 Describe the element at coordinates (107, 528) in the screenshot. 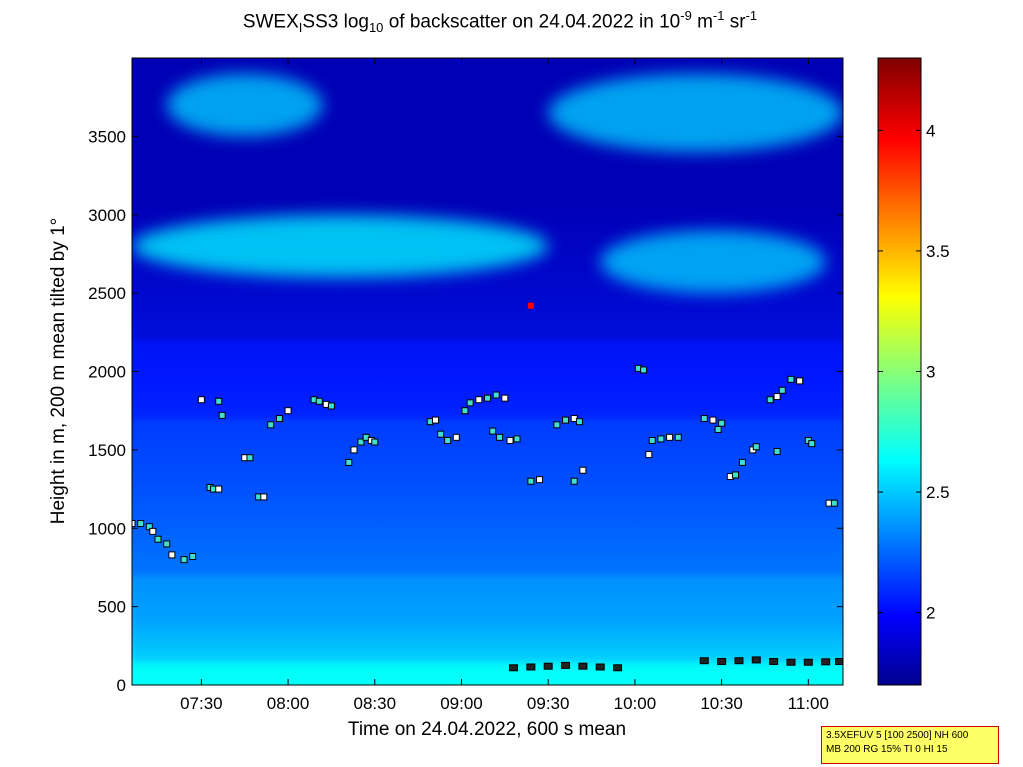

I see `y-tick-label: 1000` at that location.